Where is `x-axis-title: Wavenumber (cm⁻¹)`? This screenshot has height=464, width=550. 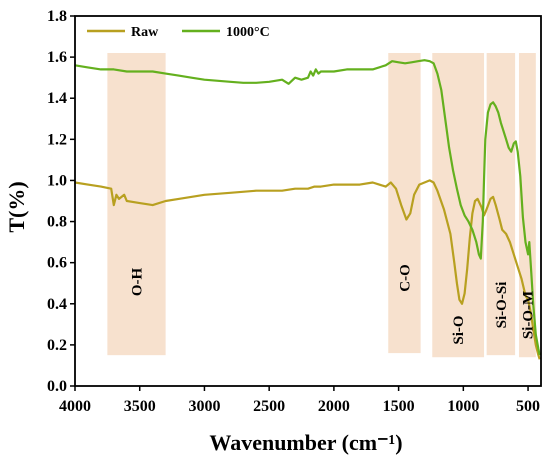 x-axis-title: Wavenumber (cm⁻¹) is located at coordinates (305, 442).